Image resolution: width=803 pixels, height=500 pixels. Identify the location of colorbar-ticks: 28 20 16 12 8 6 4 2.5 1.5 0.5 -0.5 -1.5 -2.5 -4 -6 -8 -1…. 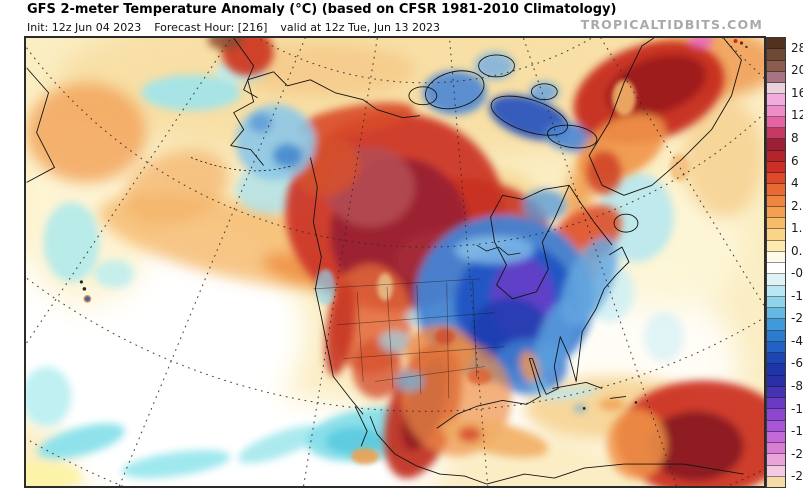
(797, 262).